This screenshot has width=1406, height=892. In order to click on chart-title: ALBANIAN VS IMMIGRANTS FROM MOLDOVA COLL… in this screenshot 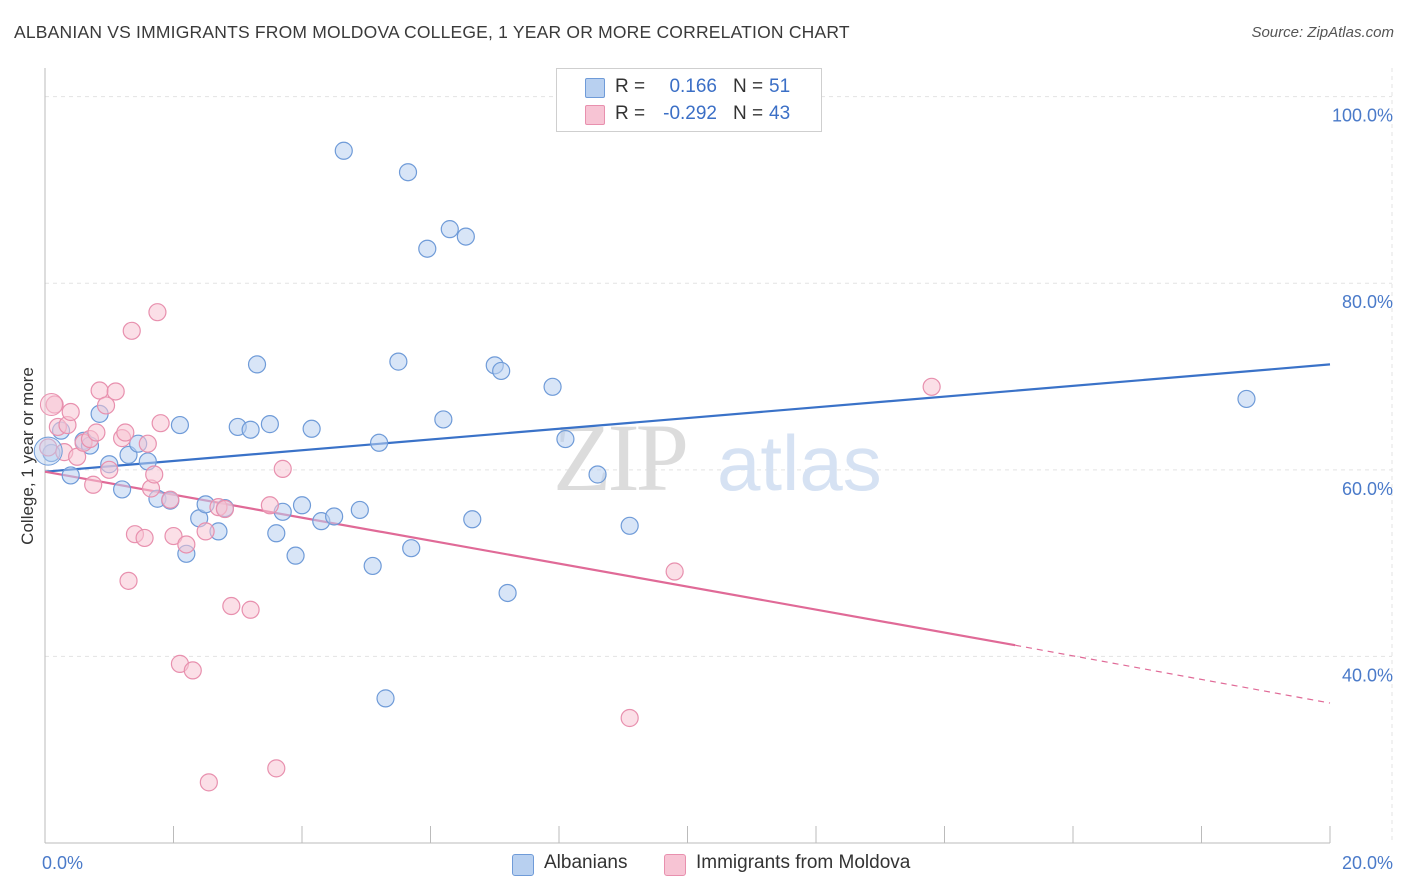, I will do `click(432, 32)`.